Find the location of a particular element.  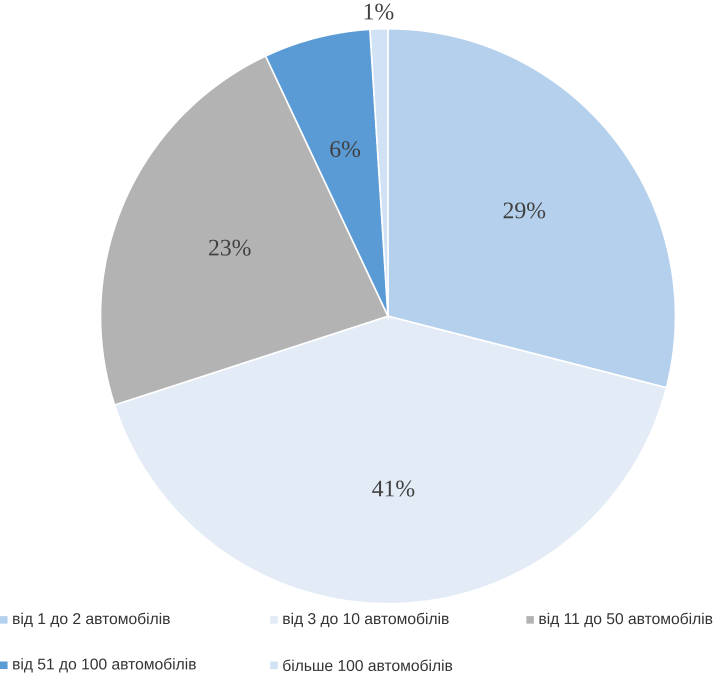

legend-label: від 3 до 10 автомобілів is located at coordinates (366, 620).